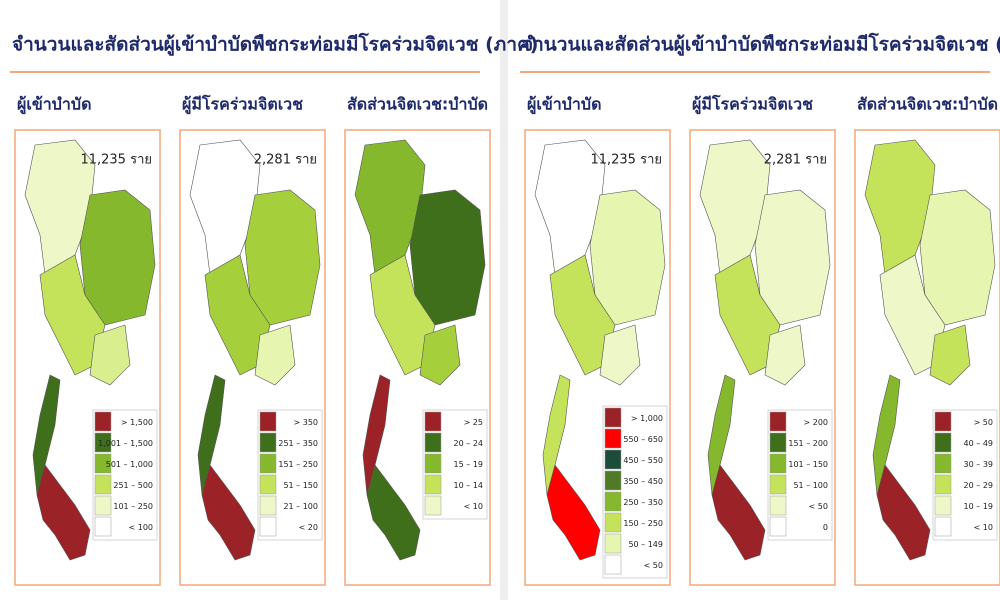 The width and height of the screenshot is (1000, 604). What do you see at coordinates (468, 443) in the screenshot?
I see `legend-label: 20 – 24` at bounding box center [468, 443].